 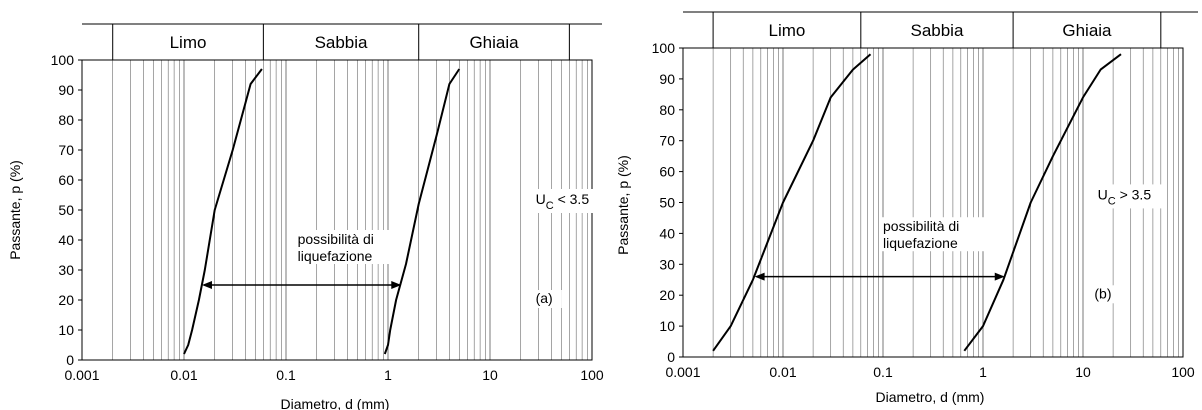 I want to click on uc-text: UC < 3.5, so click(x=563, y=201).